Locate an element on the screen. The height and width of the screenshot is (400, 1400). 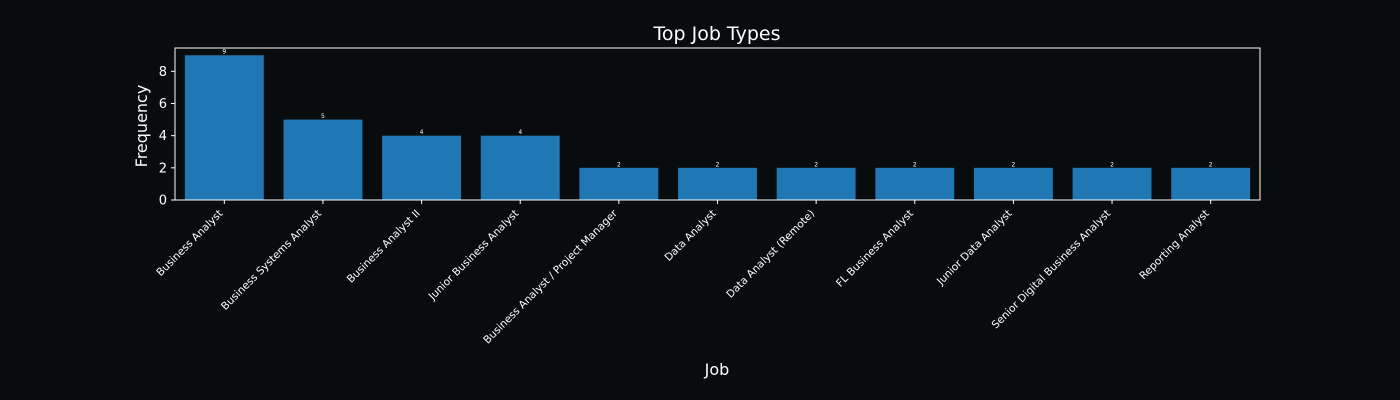
y-tick-label: 8 is located at coordinates (163, 72).